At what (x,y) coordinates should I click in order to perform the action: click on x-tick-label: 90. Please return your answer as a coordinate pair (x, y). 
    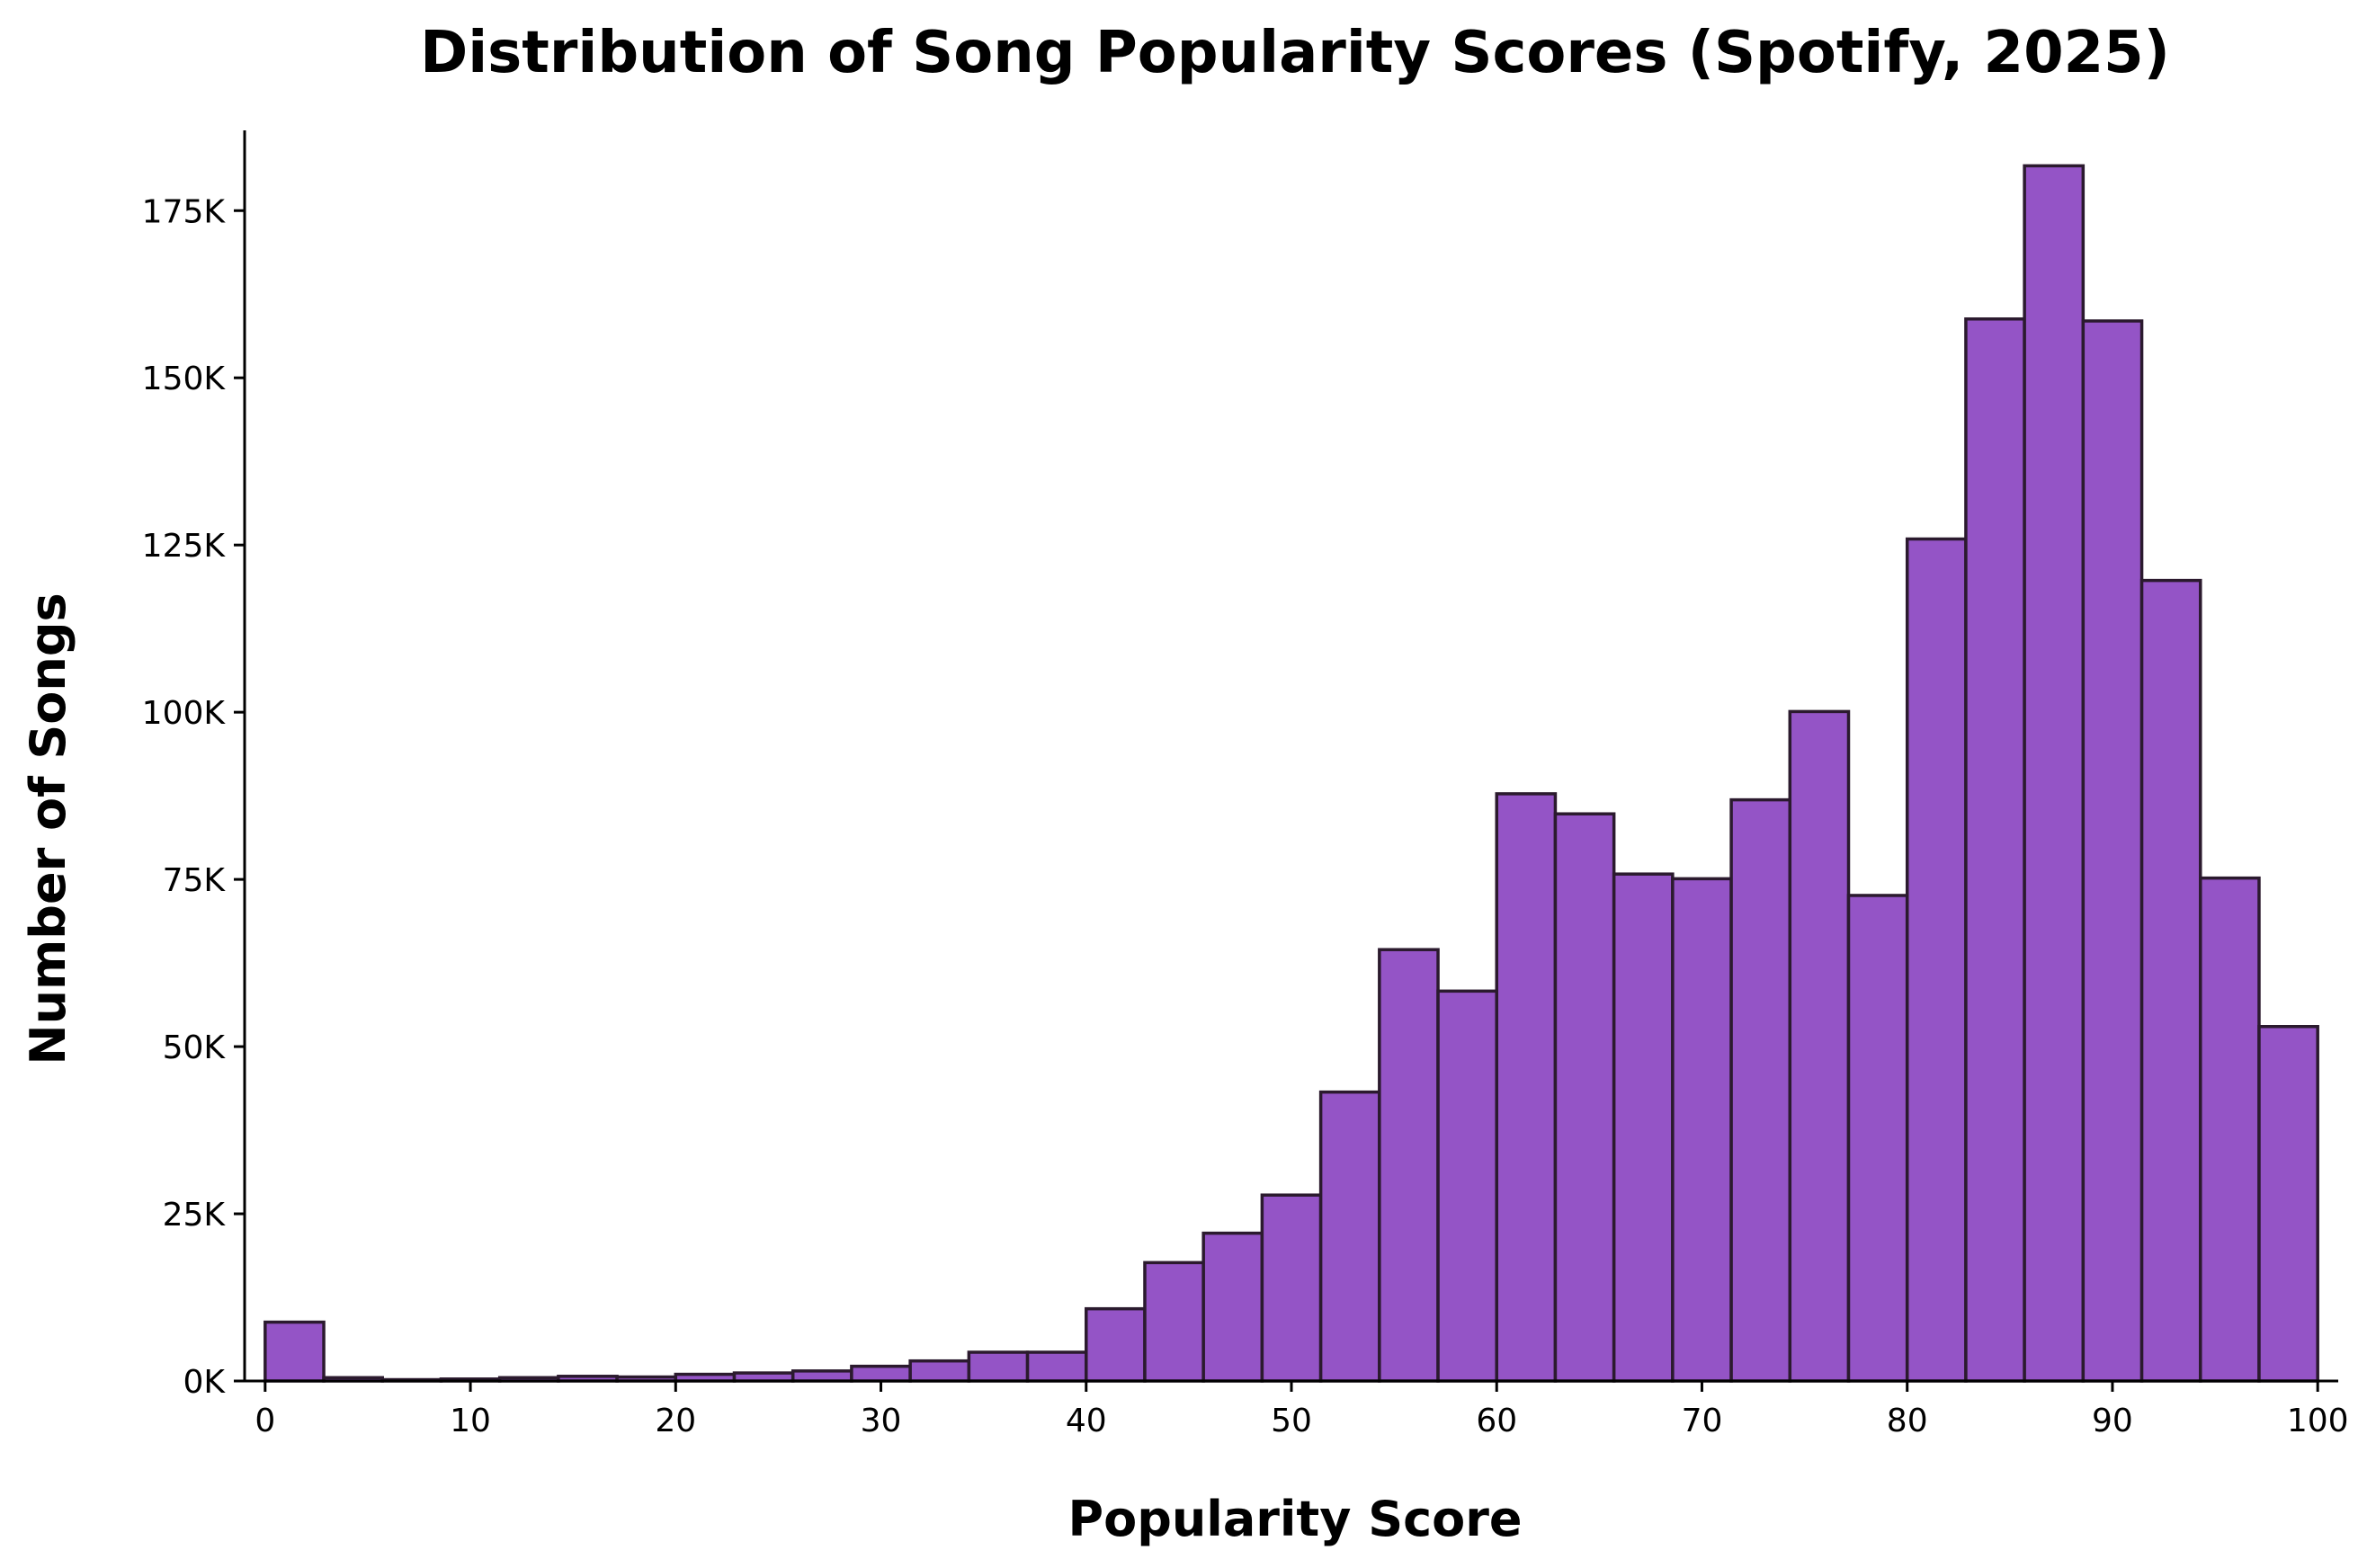
    Looking at the image, I should click on (2113, 1421).